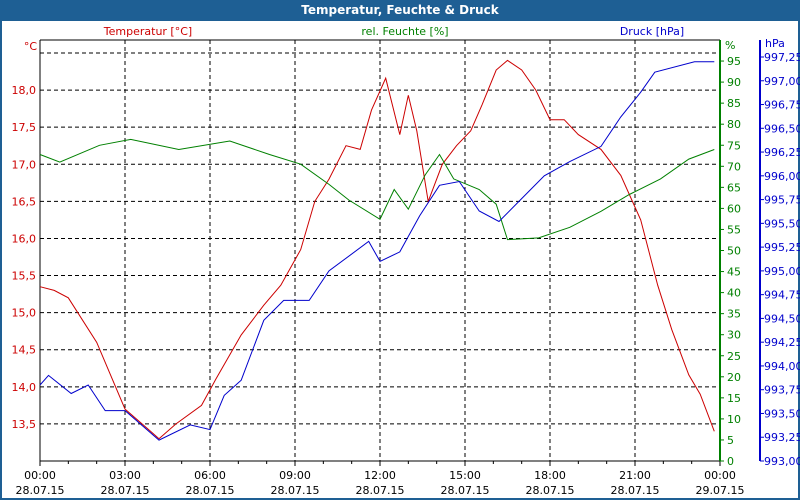 This screenshot has height=500, width=800. What do you see at coordinates (782, 223) in the screenshot?
I see `pressure-tick-label: 995,50` at bounding box center [782, 223].